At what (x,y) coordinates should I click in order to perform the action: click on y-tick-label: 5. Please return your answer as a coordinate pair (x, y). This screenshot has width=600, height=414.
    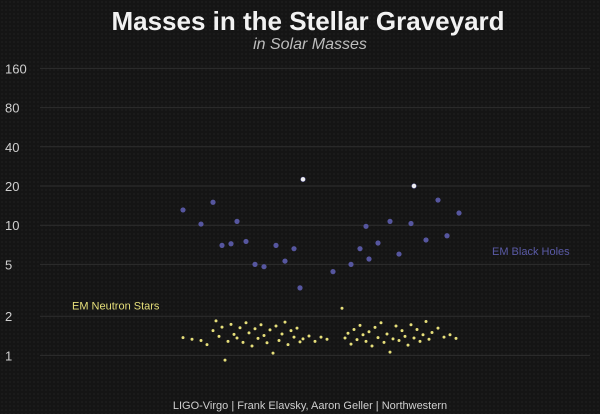
    Looking at the image, I should click on (8, 264).